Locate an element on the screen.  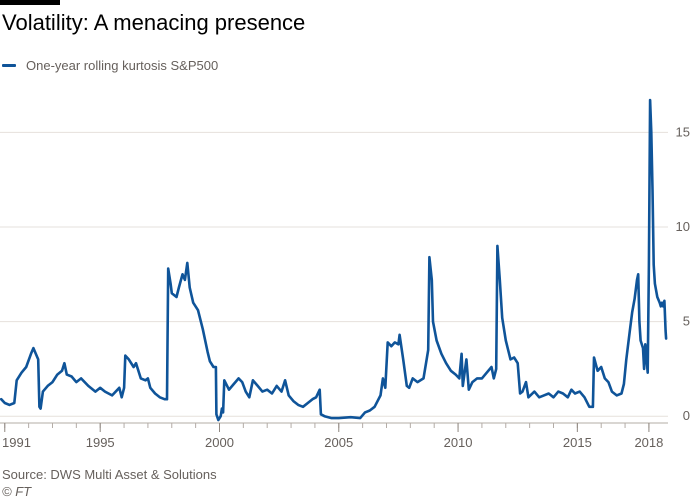
x-axis: 1991 1995 2000 2005 2010 2015 2018 is located at coordinates (334, 436).